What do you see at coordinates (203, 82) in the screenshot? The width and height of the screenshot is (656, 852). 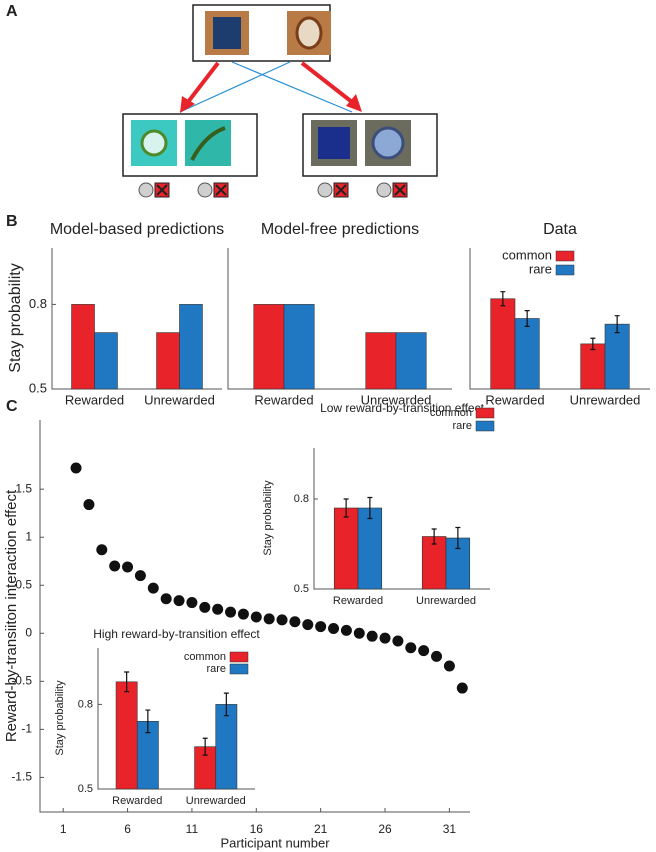 I see `common-transition` at bounding box center [203, 82].